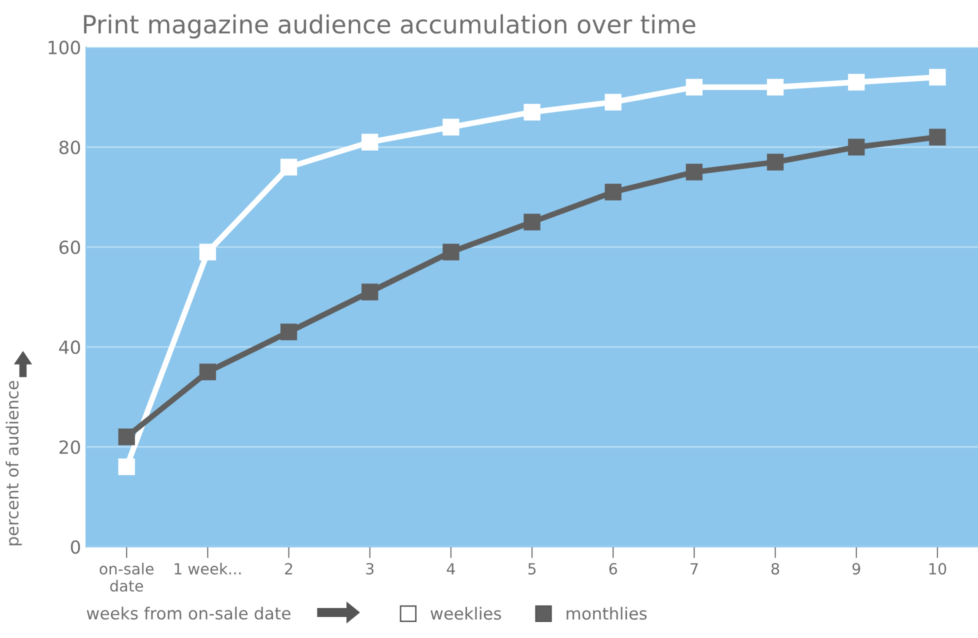 Image resolution: width=978 pixels, height=638 pixels. I want to click on x-tick-label: 7, so click(694, 568).